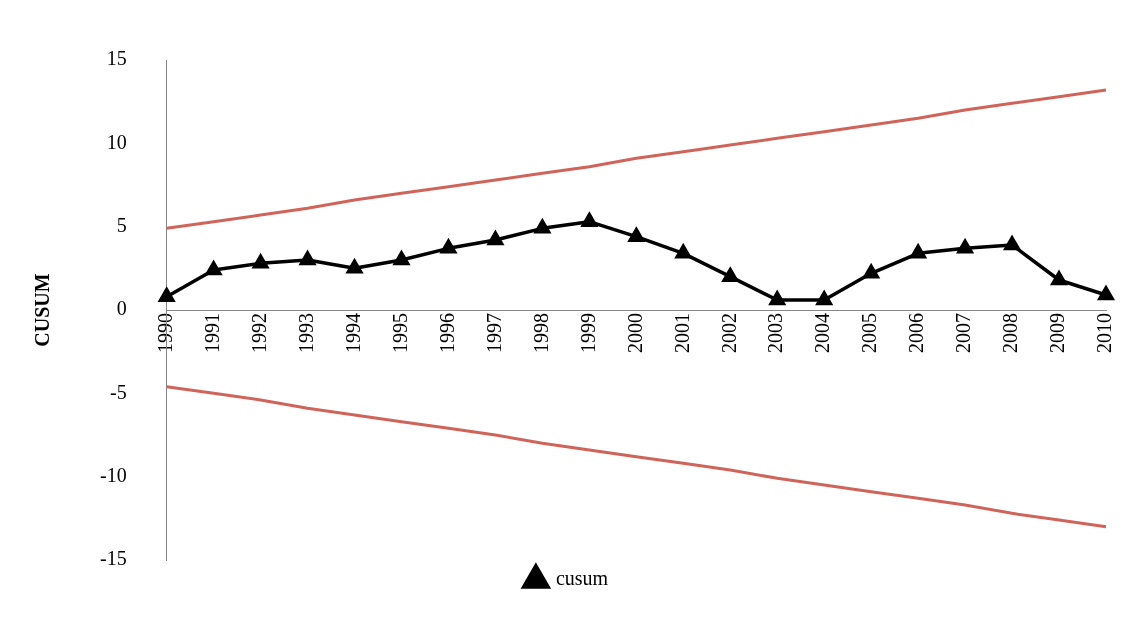 This screenshot has width=1146, height=622. Describe the element at coordinates (728, 333) in the screenshot. I see `x-tick-label: 2002` at that location.